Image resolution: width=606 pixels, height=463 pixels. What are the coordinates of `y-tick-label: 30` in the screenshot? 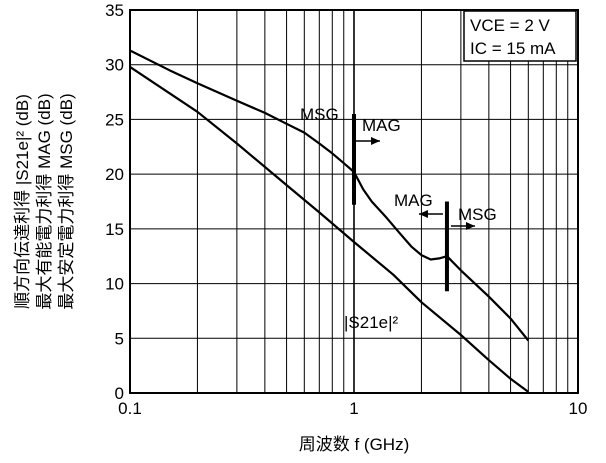 It's located at (114, 65).